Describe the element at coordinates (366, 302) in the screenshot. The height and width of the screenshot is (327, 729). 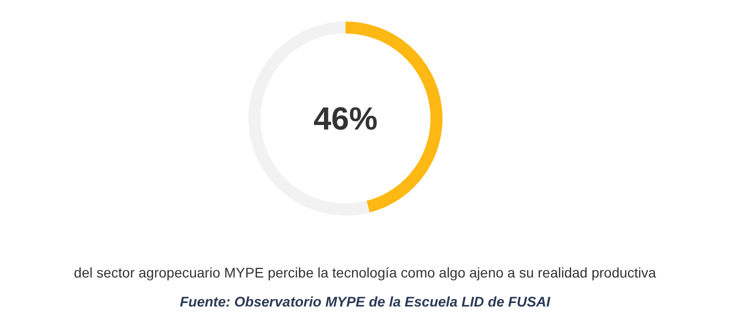
I see `source-note: Fuente: Observatorio MYPE de la Escuela LID de FUSAI` at that location.